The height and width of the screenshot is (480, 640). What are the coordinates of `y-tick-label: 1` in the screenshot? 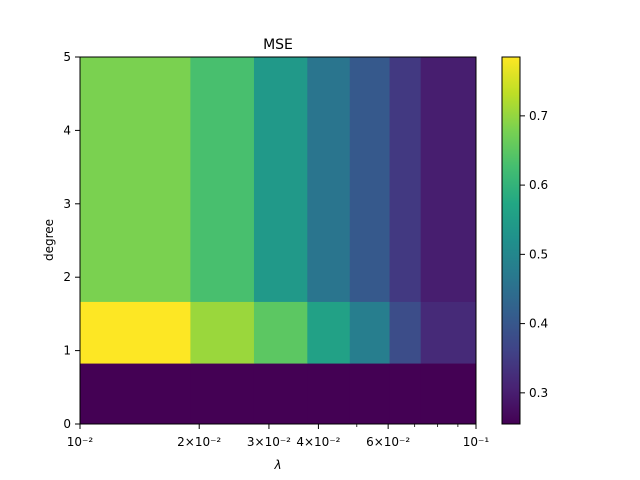 It's located at (67, 351).